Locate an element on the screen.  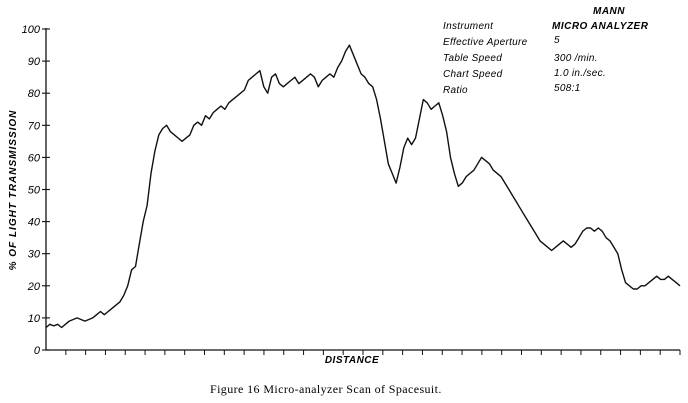
info-label-aperture: Effective Aperture is located at coordinates (485, 42).